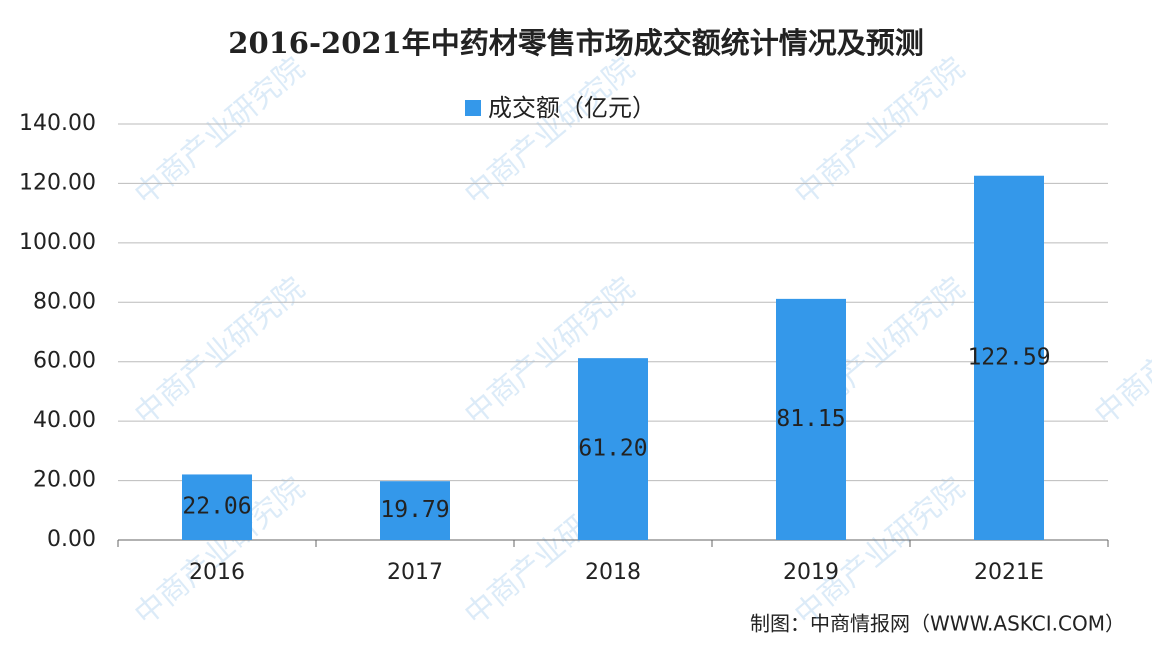 Image resolution: width=1152 pixels, height=652 pixels. What do you see at coordinates (57, 123) in the screenshot?
I see `y-tick-label: 140.00` at bounding box center [57, 123].